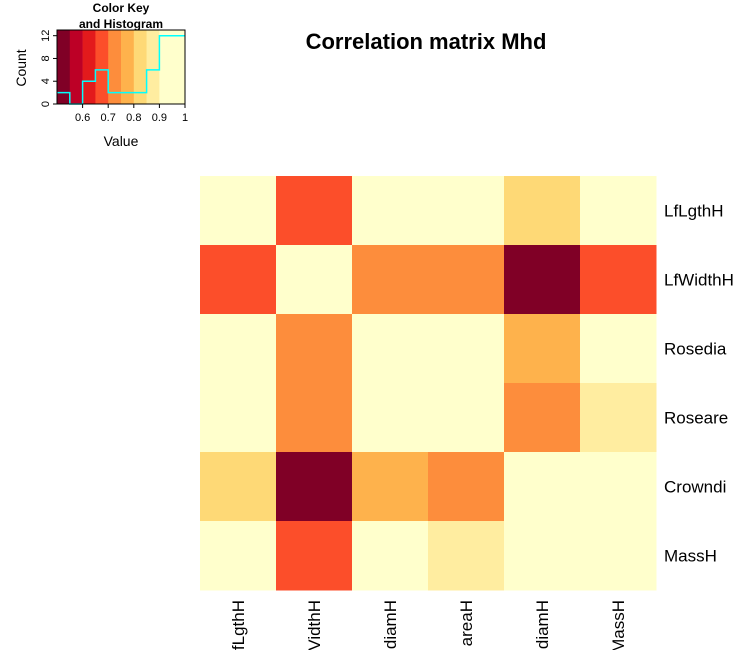 This screenshot has height=650, width=733. What do you see at coordinates (46, 36) in the screenshot?
I see `color-key-ytick-label: 12` at bounding box center [46, 36].